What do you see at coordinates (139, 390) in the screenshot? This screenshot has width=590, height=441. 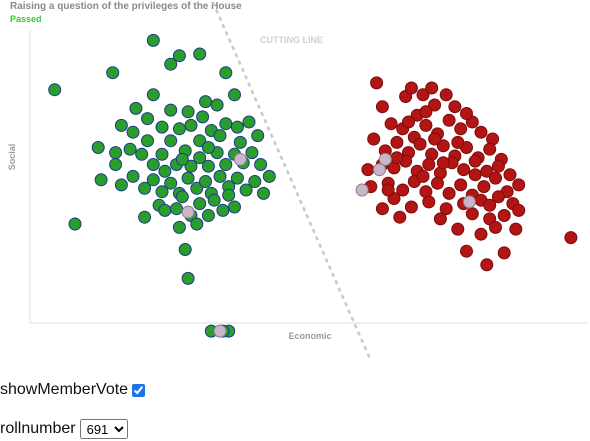 I see `show-member-vote-checkbox` at bounding box center [139, 390].